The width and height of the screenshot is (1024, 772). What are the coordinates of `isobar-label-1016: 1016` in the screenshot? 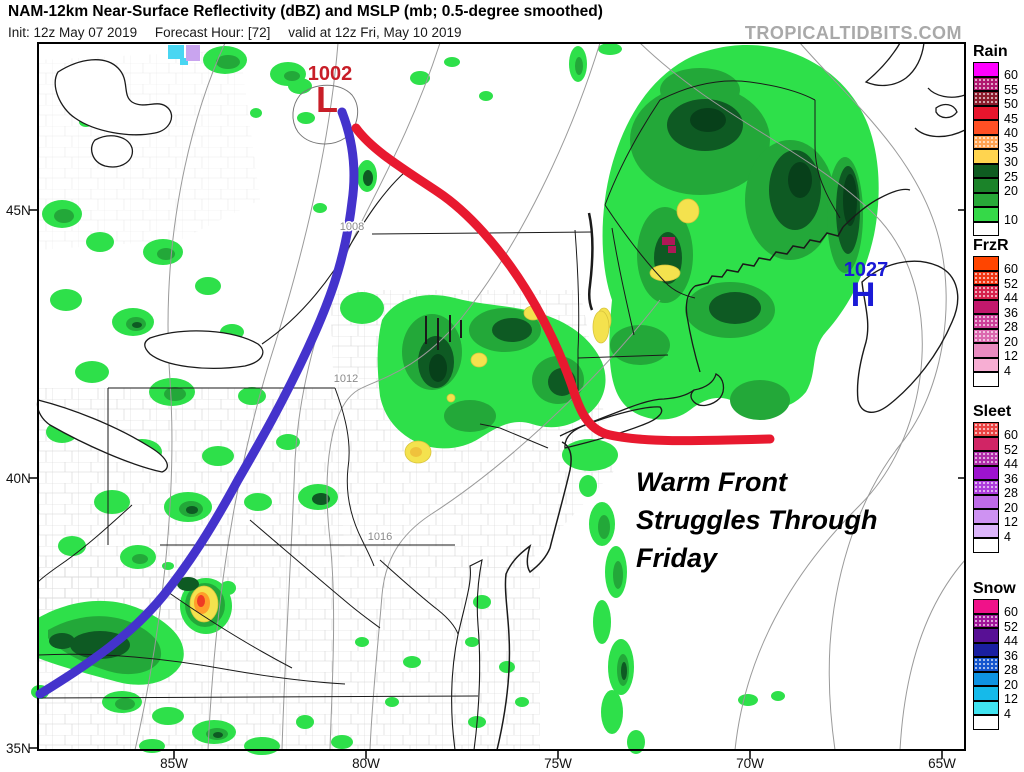 It's located at (380, 537).